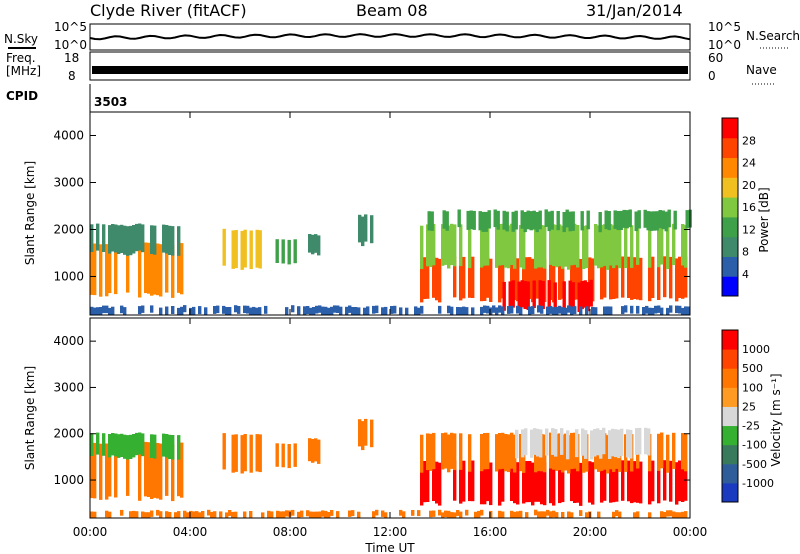 Image resolution: width=800 pixels, height=554 pixels. What do you see at coordinates (110, 102) in the screenshot?
I see `cpid-value: 3503` at bounding box center [110, 102].